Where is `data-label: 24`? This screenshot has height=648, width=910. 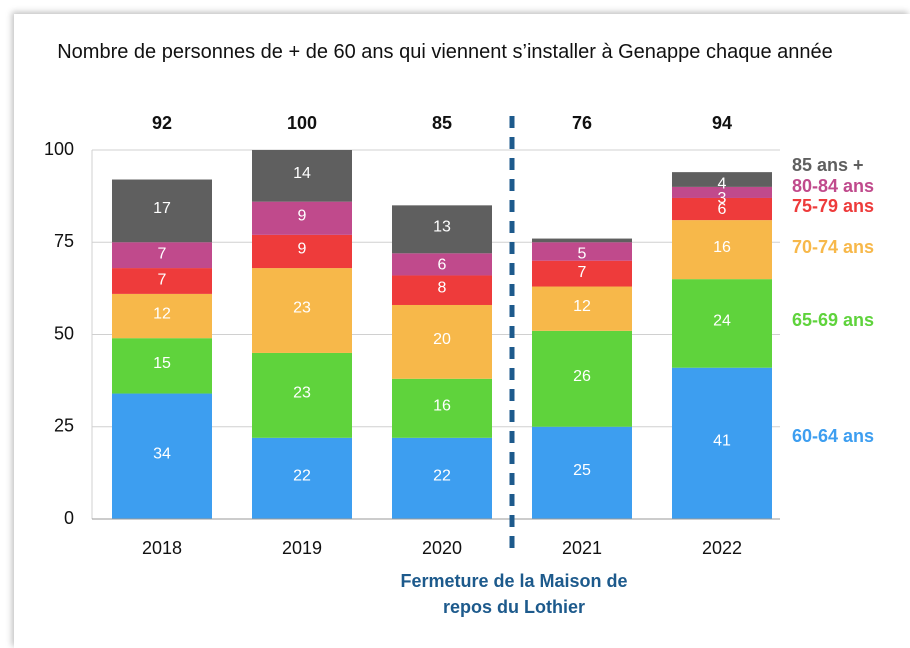
data-label: 24 is located at coordinates (722, 321).